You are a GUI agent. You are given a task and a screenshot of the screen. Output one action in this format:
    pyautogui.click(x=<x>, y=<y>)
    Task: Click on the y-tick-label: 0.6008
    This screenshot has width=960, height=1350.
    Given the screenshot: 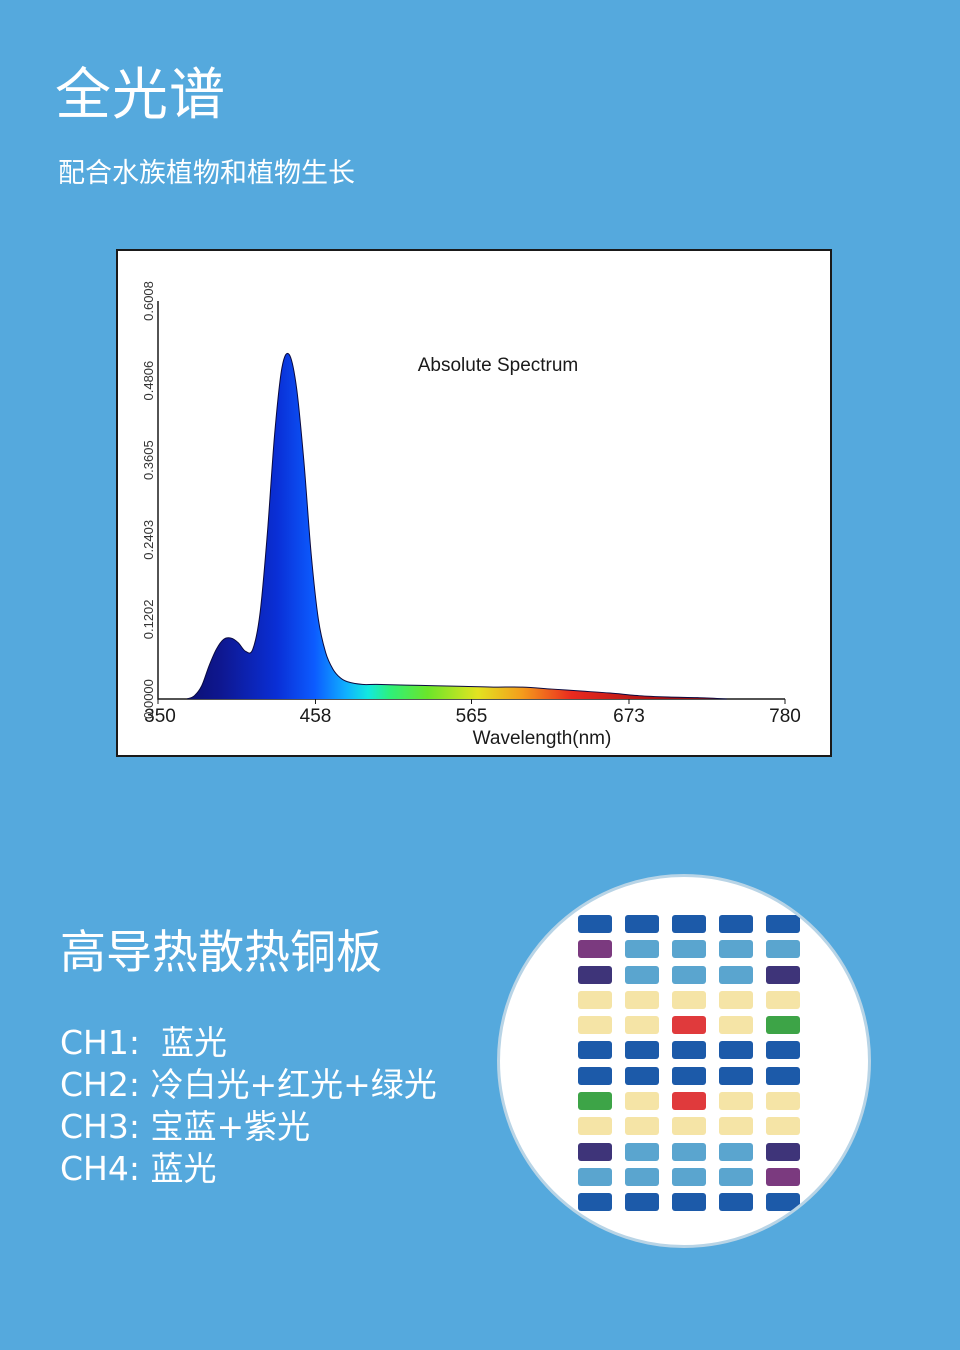 What is the action you would take?
    pyautogui.click(x=148, y=301)
    